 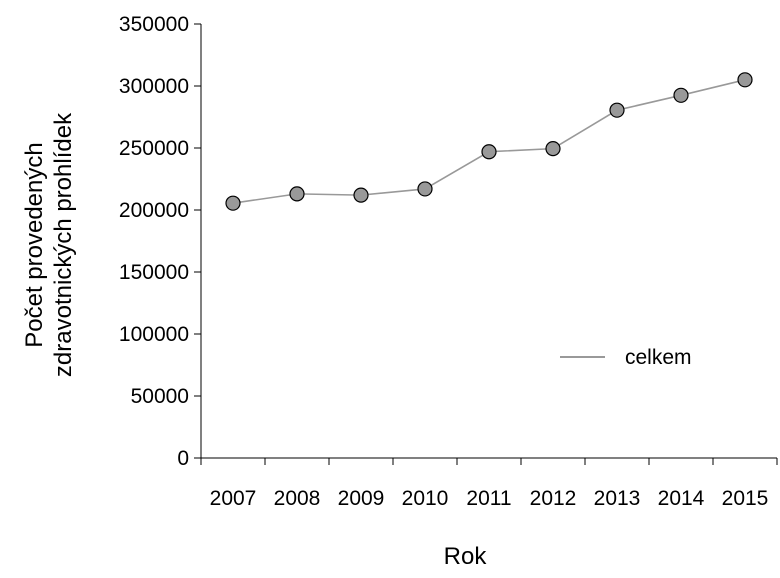 What do you see at coordinates (617, 498) in the screenshot?
I see `x-tick-label: 2013` at bounding box center [617, 498].